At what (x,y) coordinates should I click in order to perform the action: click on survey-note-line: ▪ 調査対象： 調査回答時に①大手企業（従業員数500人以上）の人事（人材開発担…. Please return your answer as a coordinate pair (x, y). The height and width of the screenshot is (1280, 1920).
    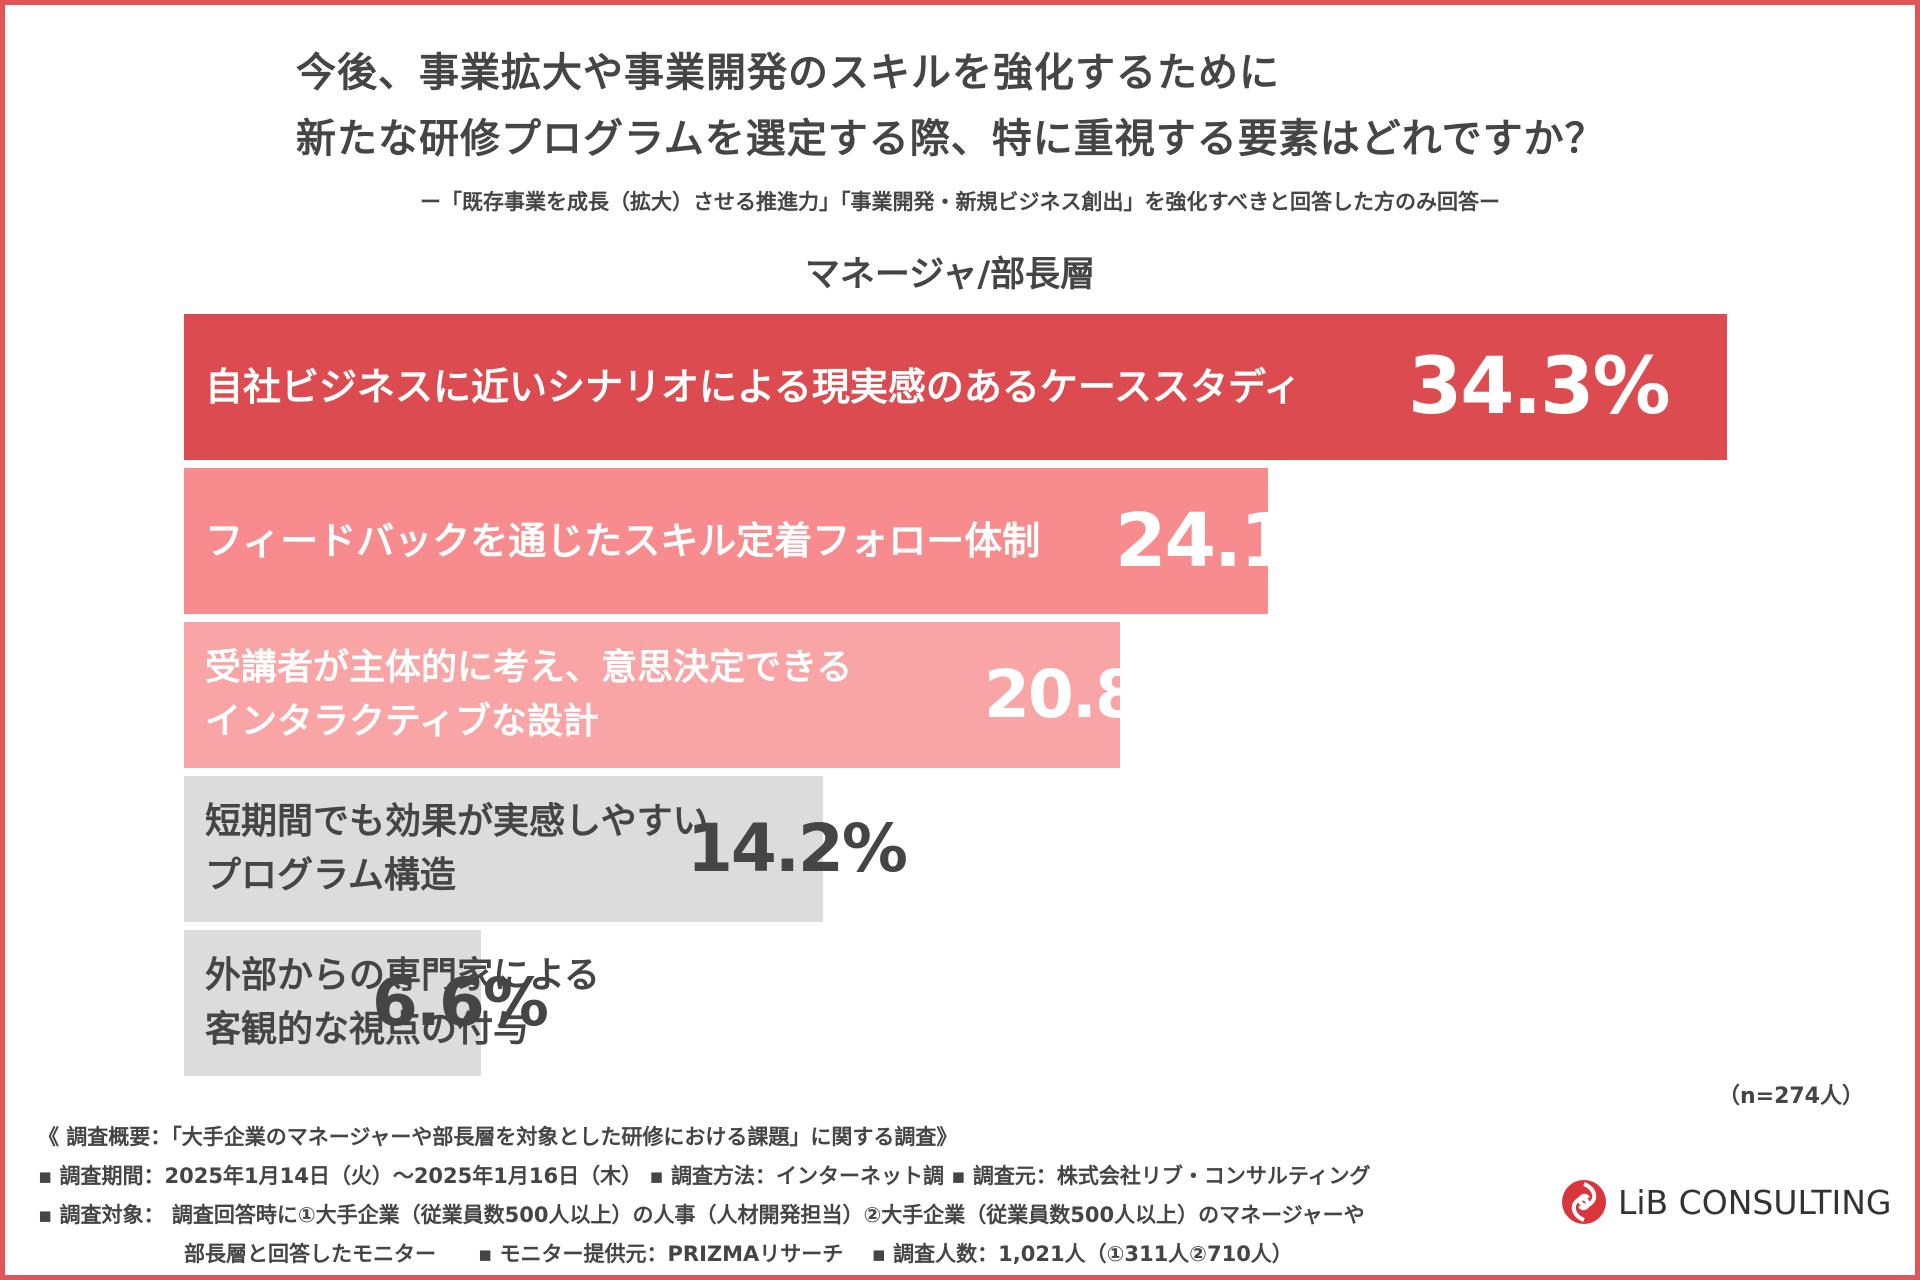
    Looking at the image, I should click on (701, 1215).